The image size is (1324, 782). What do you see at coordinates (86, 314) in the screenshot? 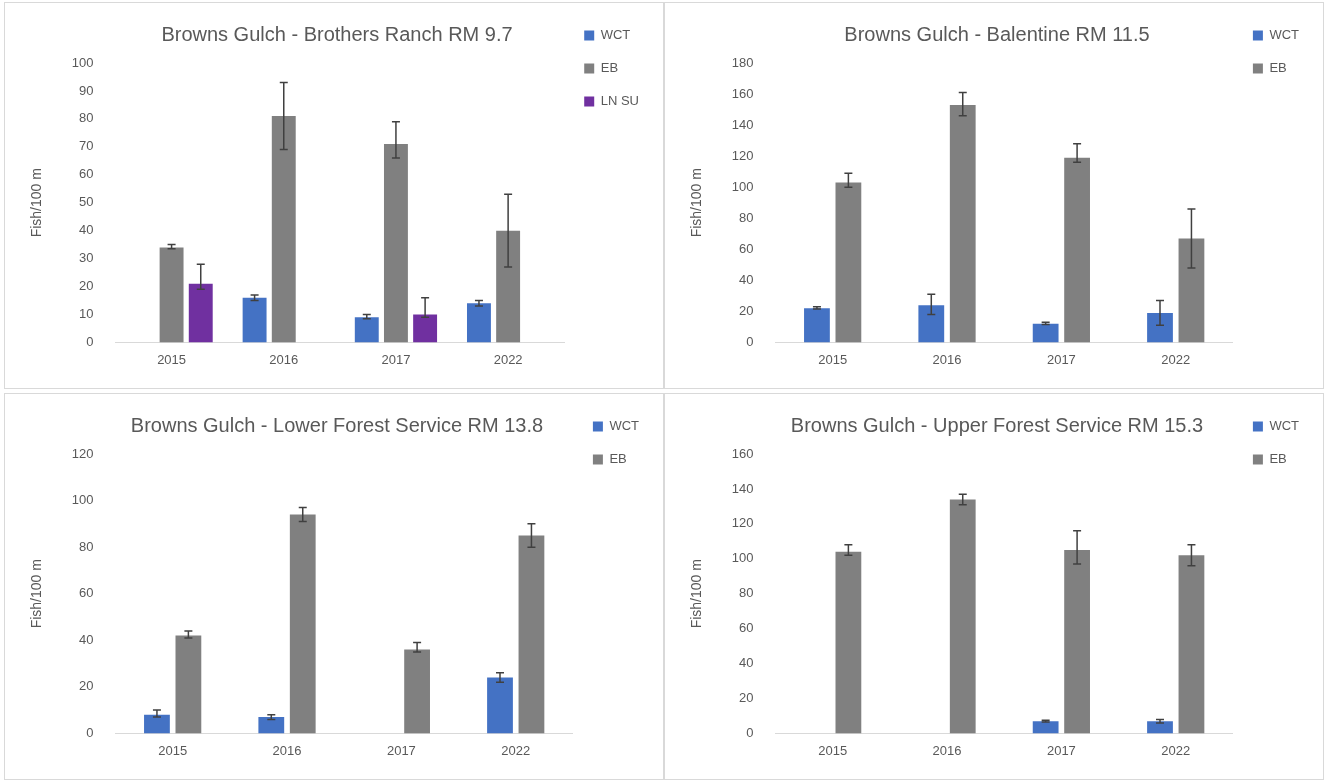
I see `y-tick-label: 10` at bounding box center [86, 314].